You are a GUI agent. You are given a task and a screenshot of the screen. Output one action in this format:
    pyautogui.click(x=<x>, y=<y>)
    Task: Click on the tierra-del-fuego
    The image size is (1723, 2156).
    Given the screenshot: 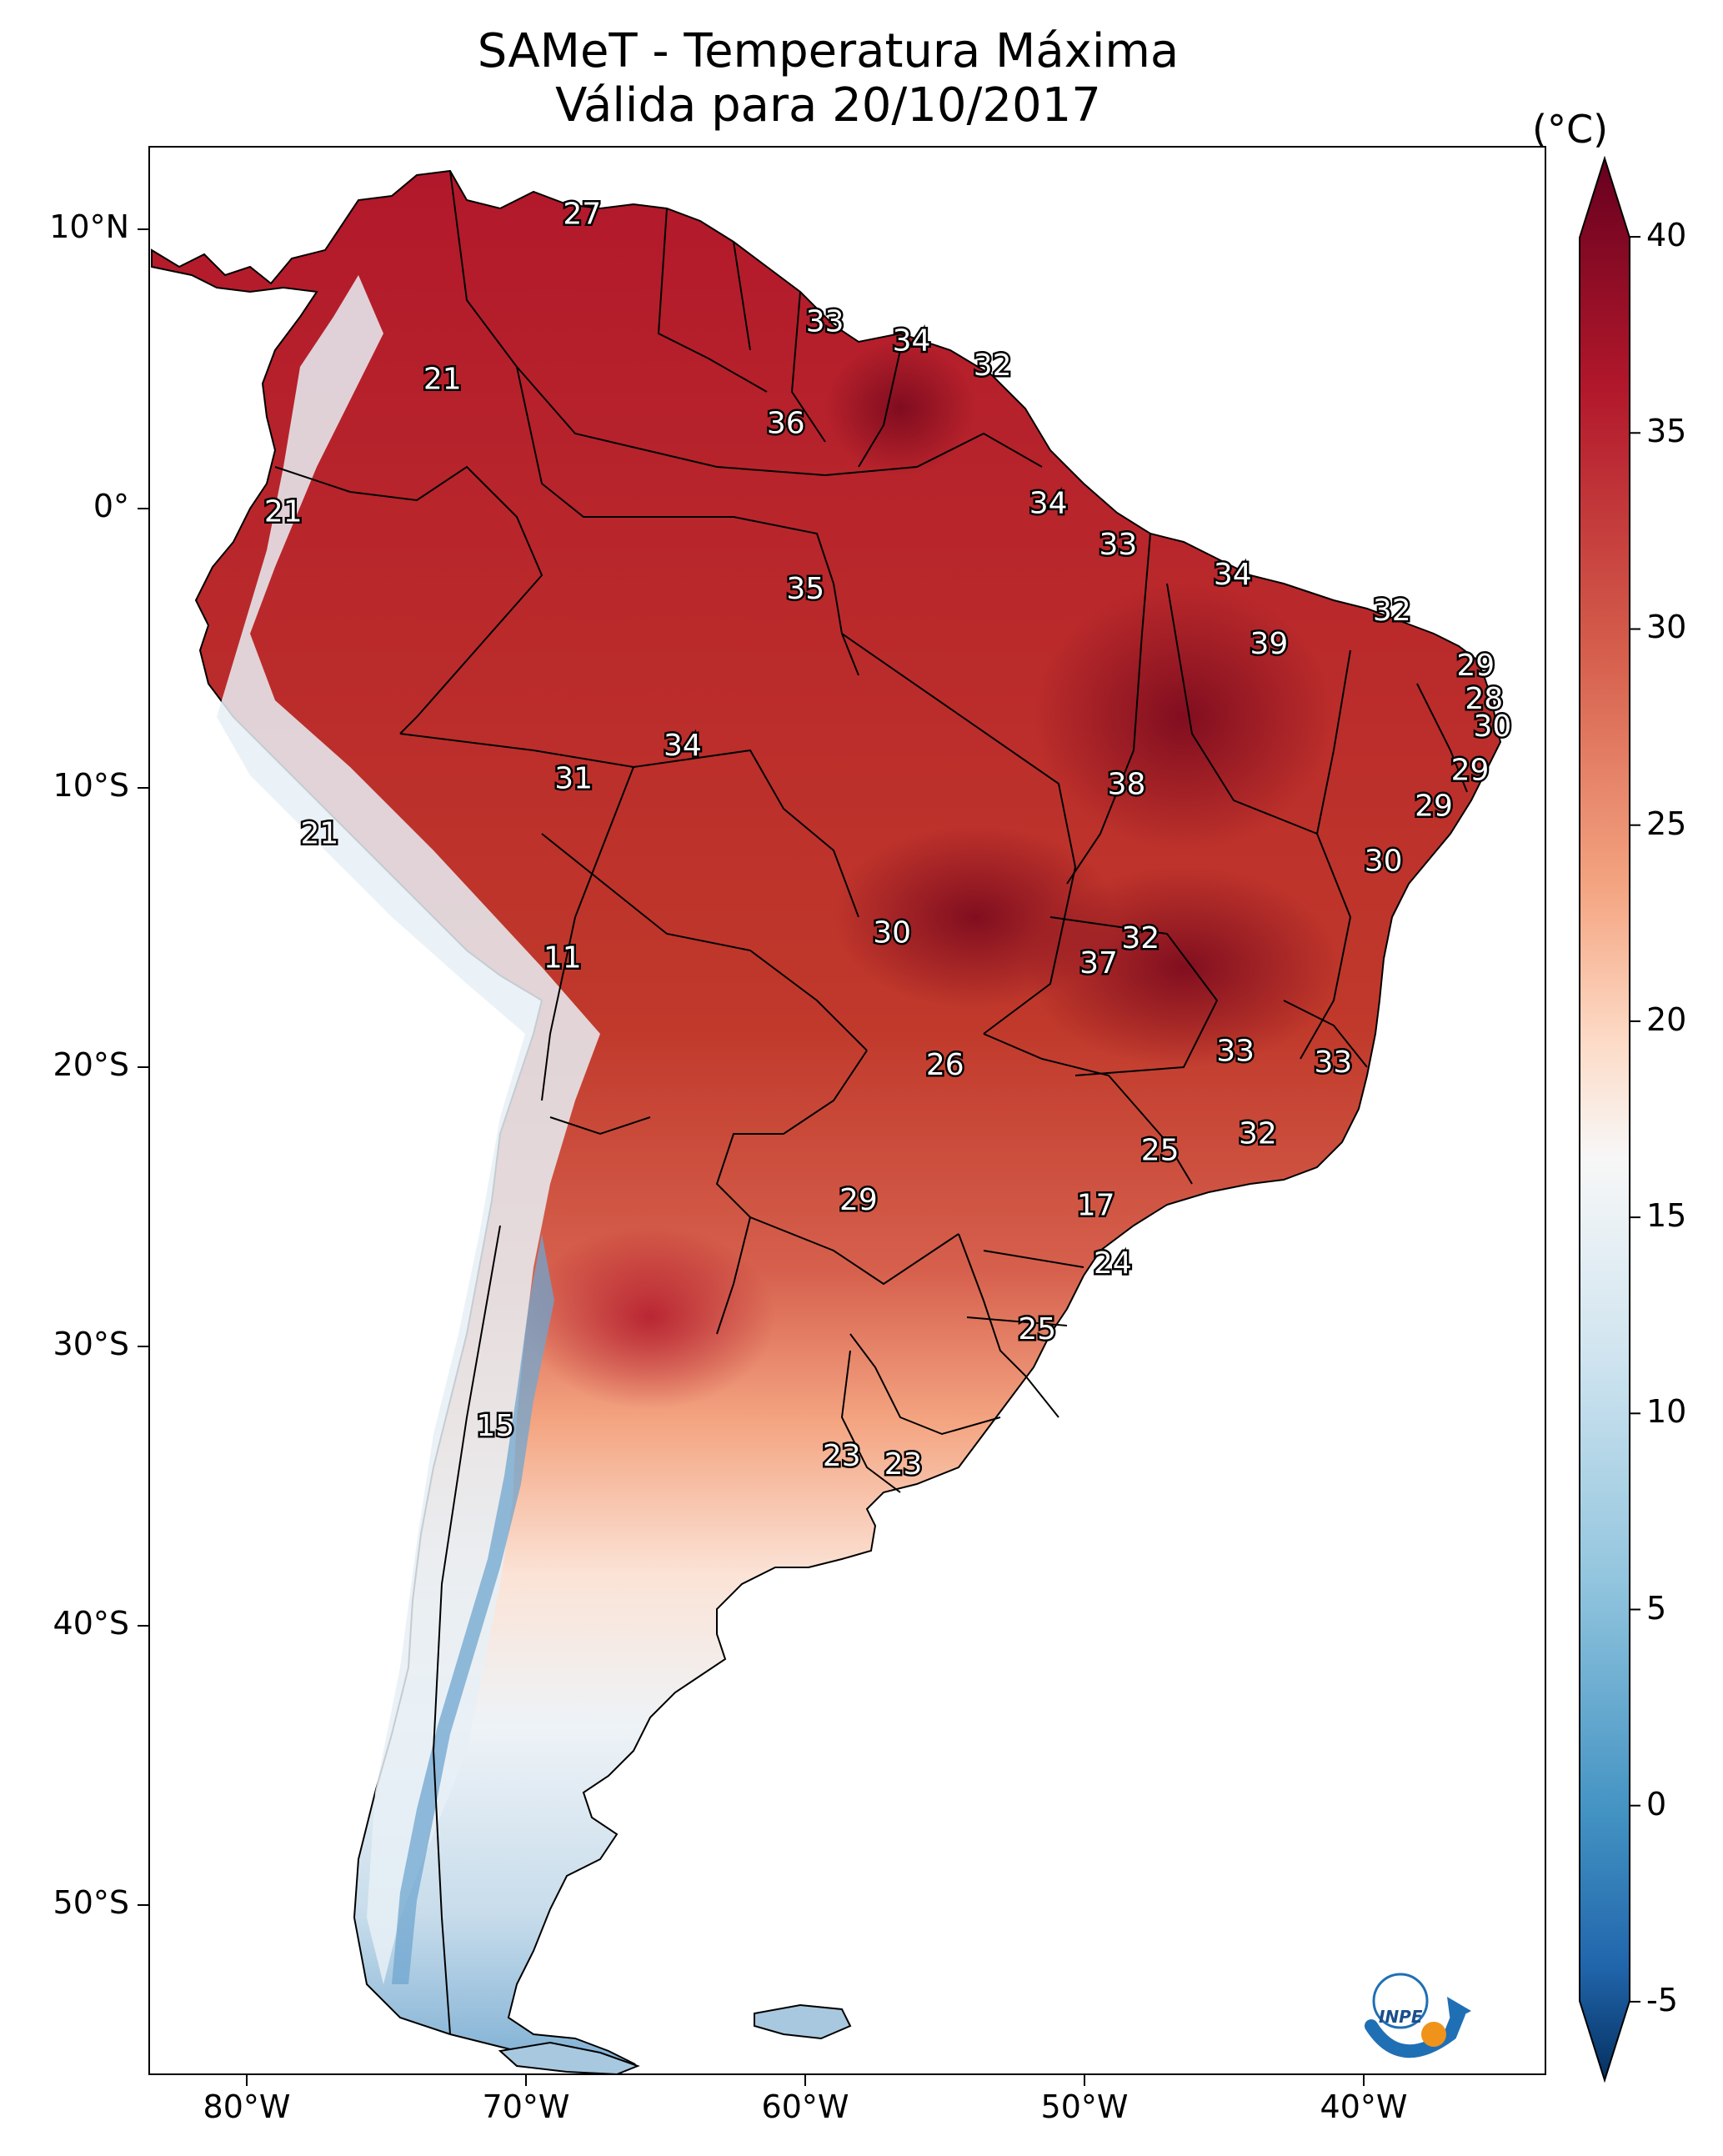 What is the action you would take?
    pyautogui.click(x=569, y=2057)
    